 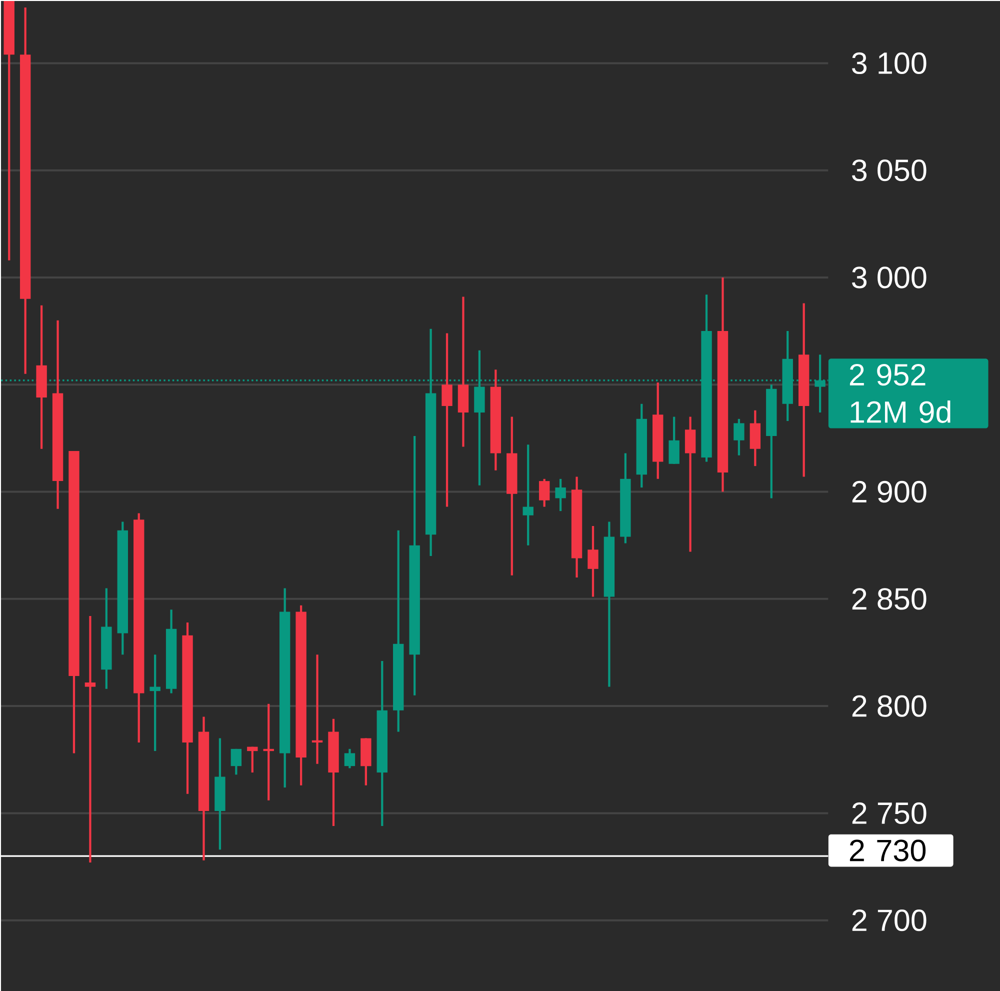 What do you see at coordinates (888, 851) in the screenshot?
I see `ref-line-label: 2 730` at bounding box center [888, 851].